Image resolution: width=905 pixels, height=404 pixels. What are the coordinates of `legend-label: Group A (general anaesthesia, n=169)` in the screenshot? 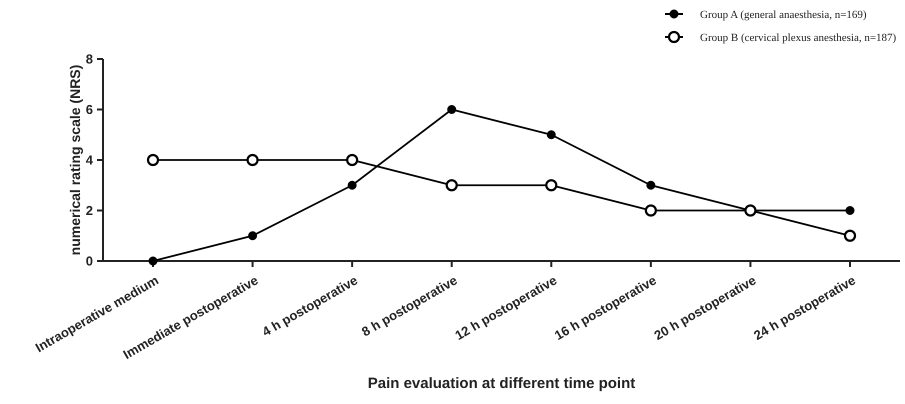 It's located at (783, 14).